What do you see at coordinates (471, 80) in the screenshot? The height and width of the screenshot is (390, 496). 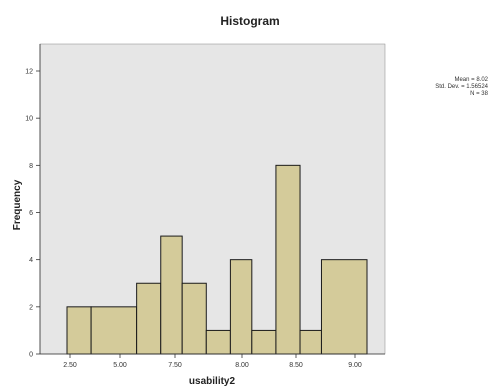 I see `stats-mean: Mean = 8.02` at bounding box center [471, 80].